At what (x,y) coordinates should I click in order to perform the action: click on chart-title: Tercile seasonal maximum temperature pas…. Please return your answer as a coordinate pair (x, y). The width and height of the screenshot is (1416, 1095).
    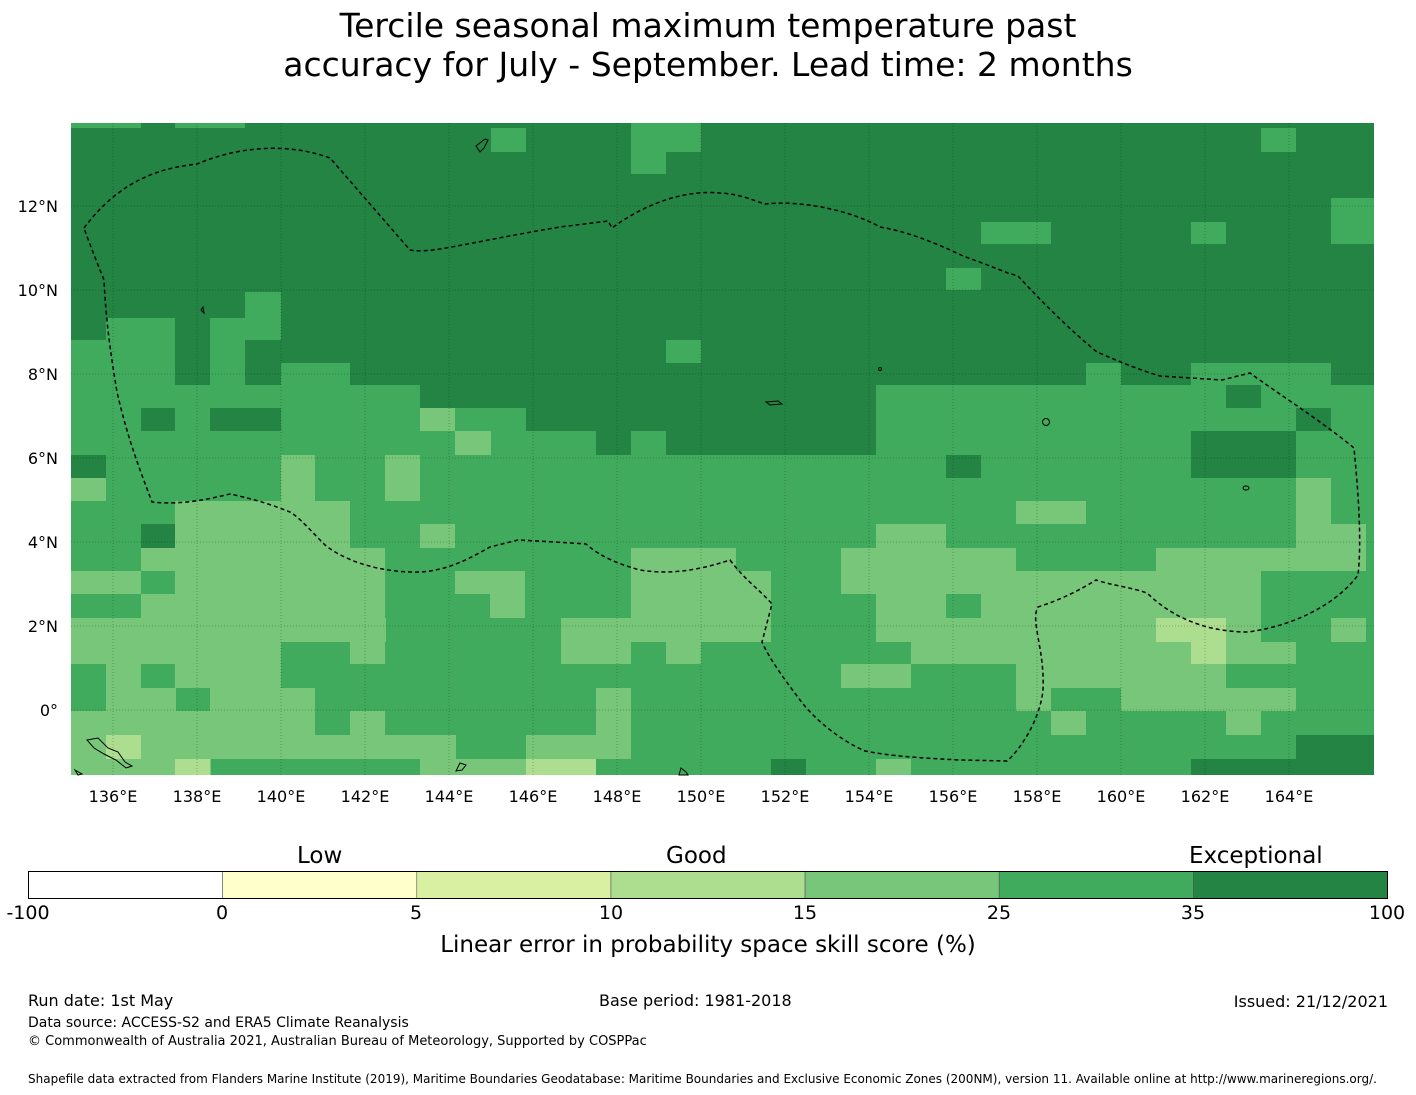
    Looking at the image, I should click on (708, 45).